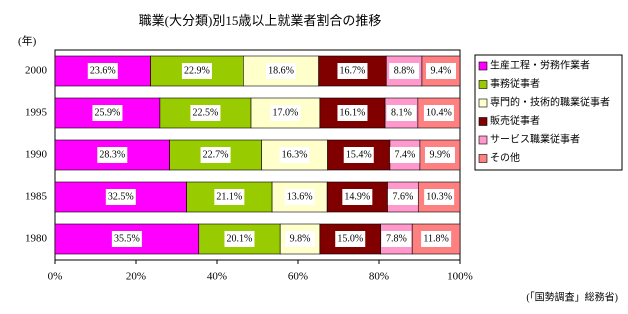 Image resolution: width=628 pixels, height=314 pixels. Describe the element at coordinates (379, 277) in the screenshot. I see `x-tick-label: 80%` at that location.